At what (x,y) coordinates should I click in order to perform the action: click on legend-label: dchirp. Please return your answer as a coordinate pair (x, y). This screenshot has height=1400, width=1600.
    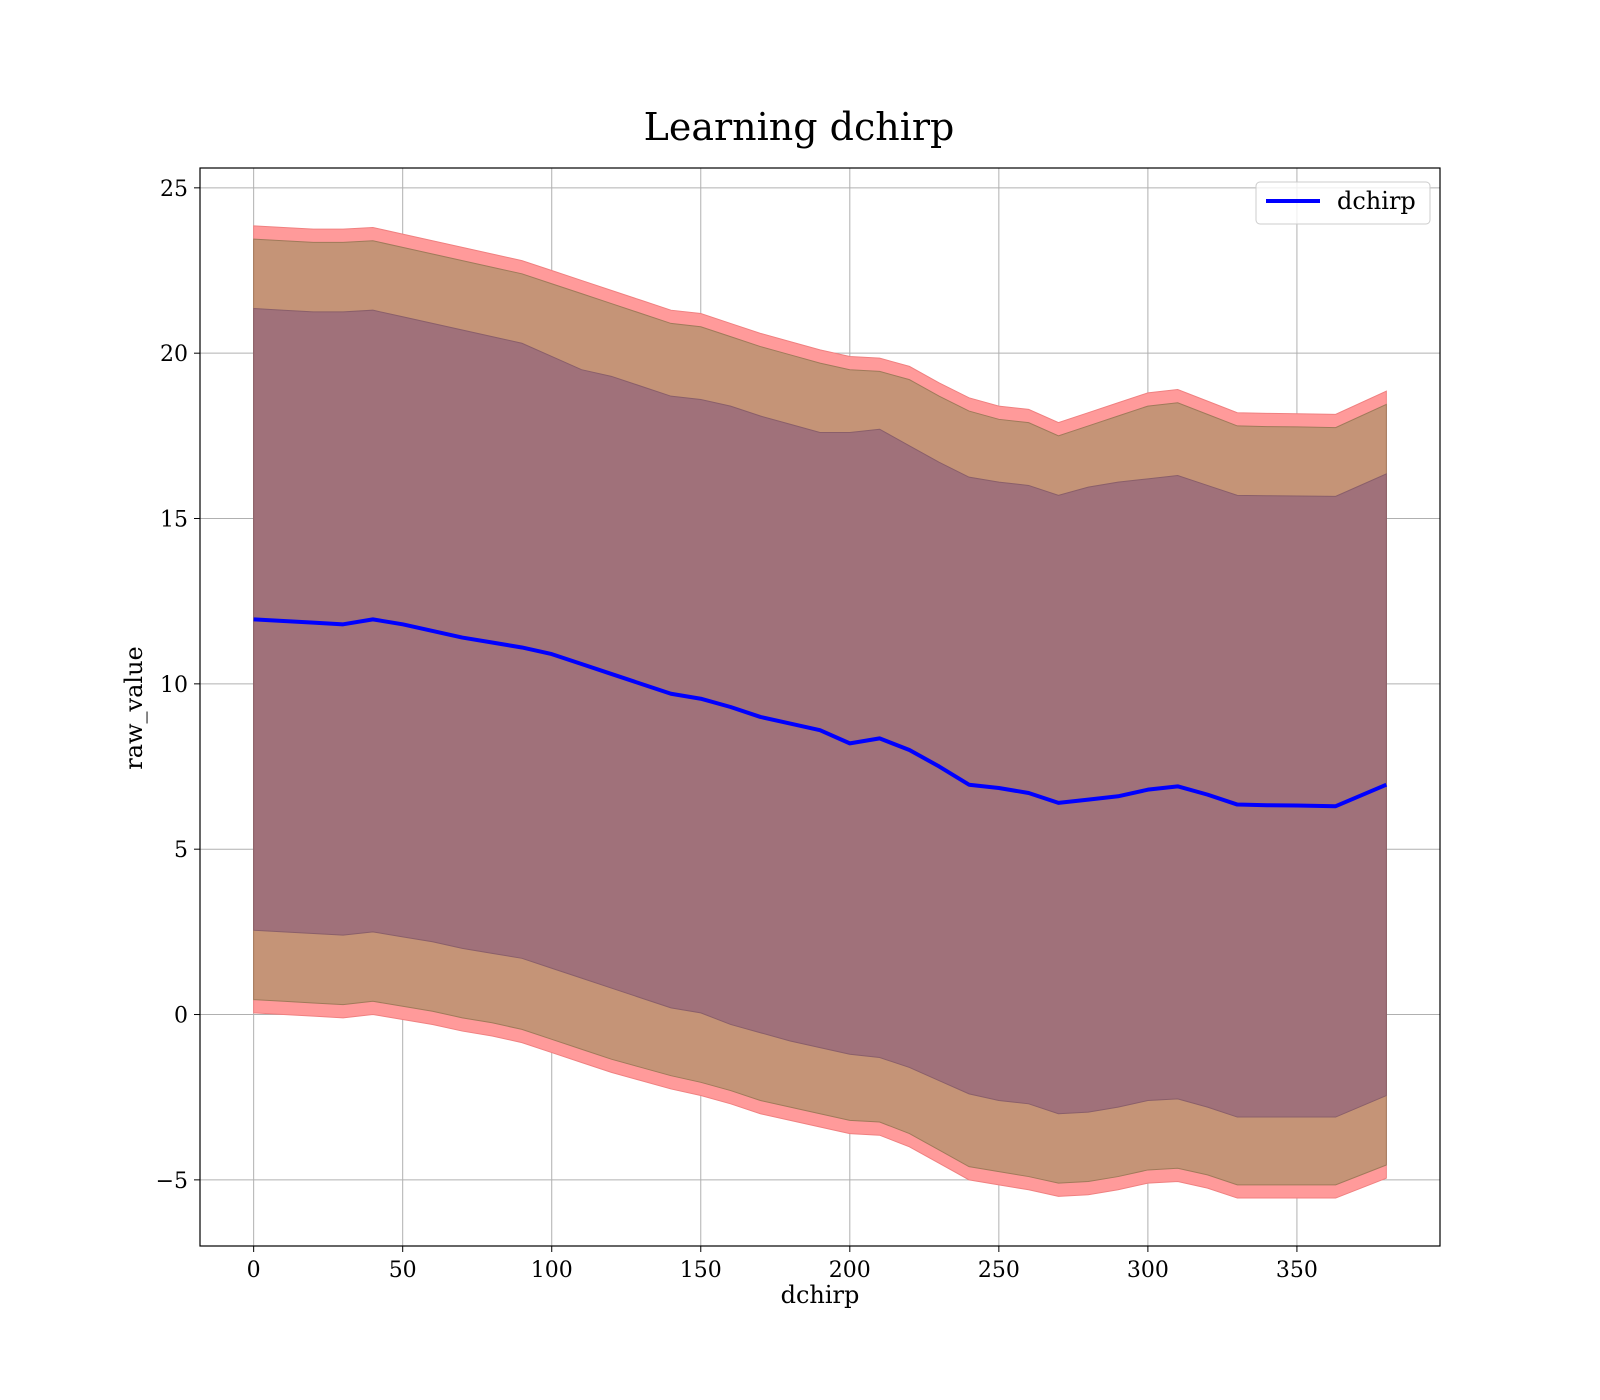
    Looking at the image, I should click on (1376, 201).